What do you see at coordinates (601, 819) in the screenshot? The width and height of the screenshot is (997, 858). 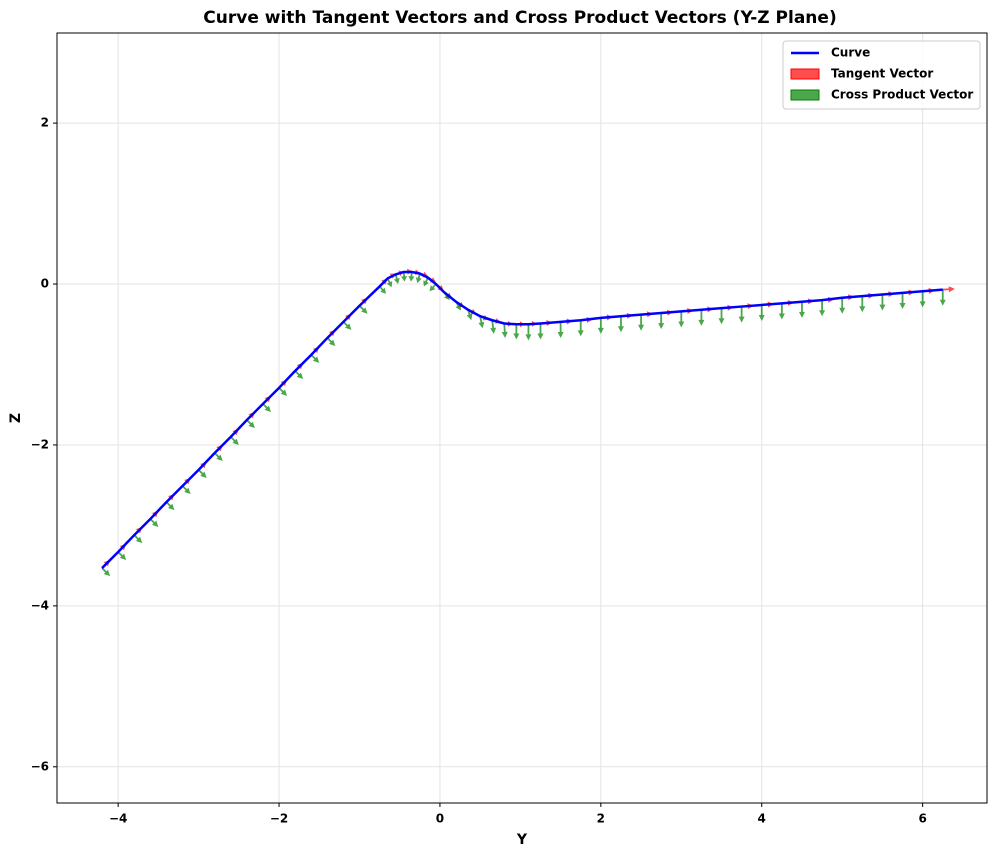 I see `x-tick-label: 2` at bounding box center [601, 819].